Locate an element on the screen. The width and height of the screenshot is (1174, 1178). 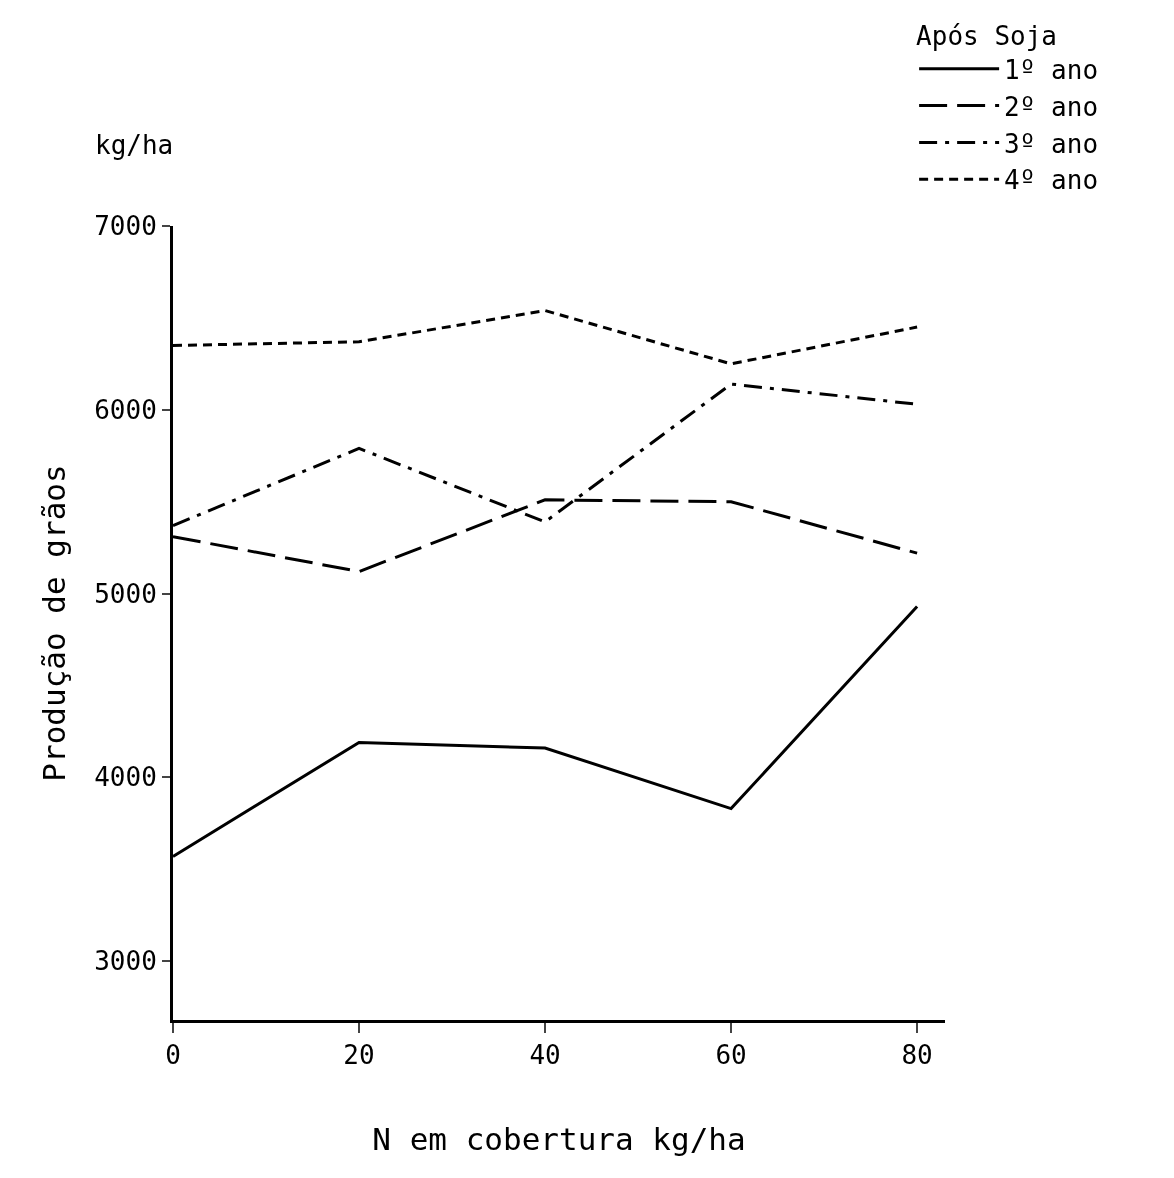
text: kg/ha is located at coordinates (134, 145).